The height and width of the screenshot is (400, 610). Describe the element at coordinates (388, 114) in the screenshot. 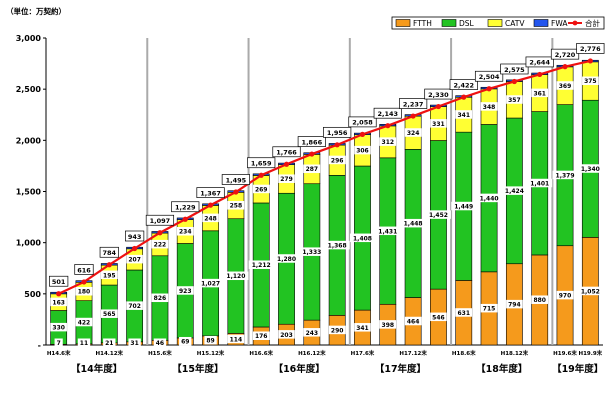

I see `total-value-label: 2,143` at that location.